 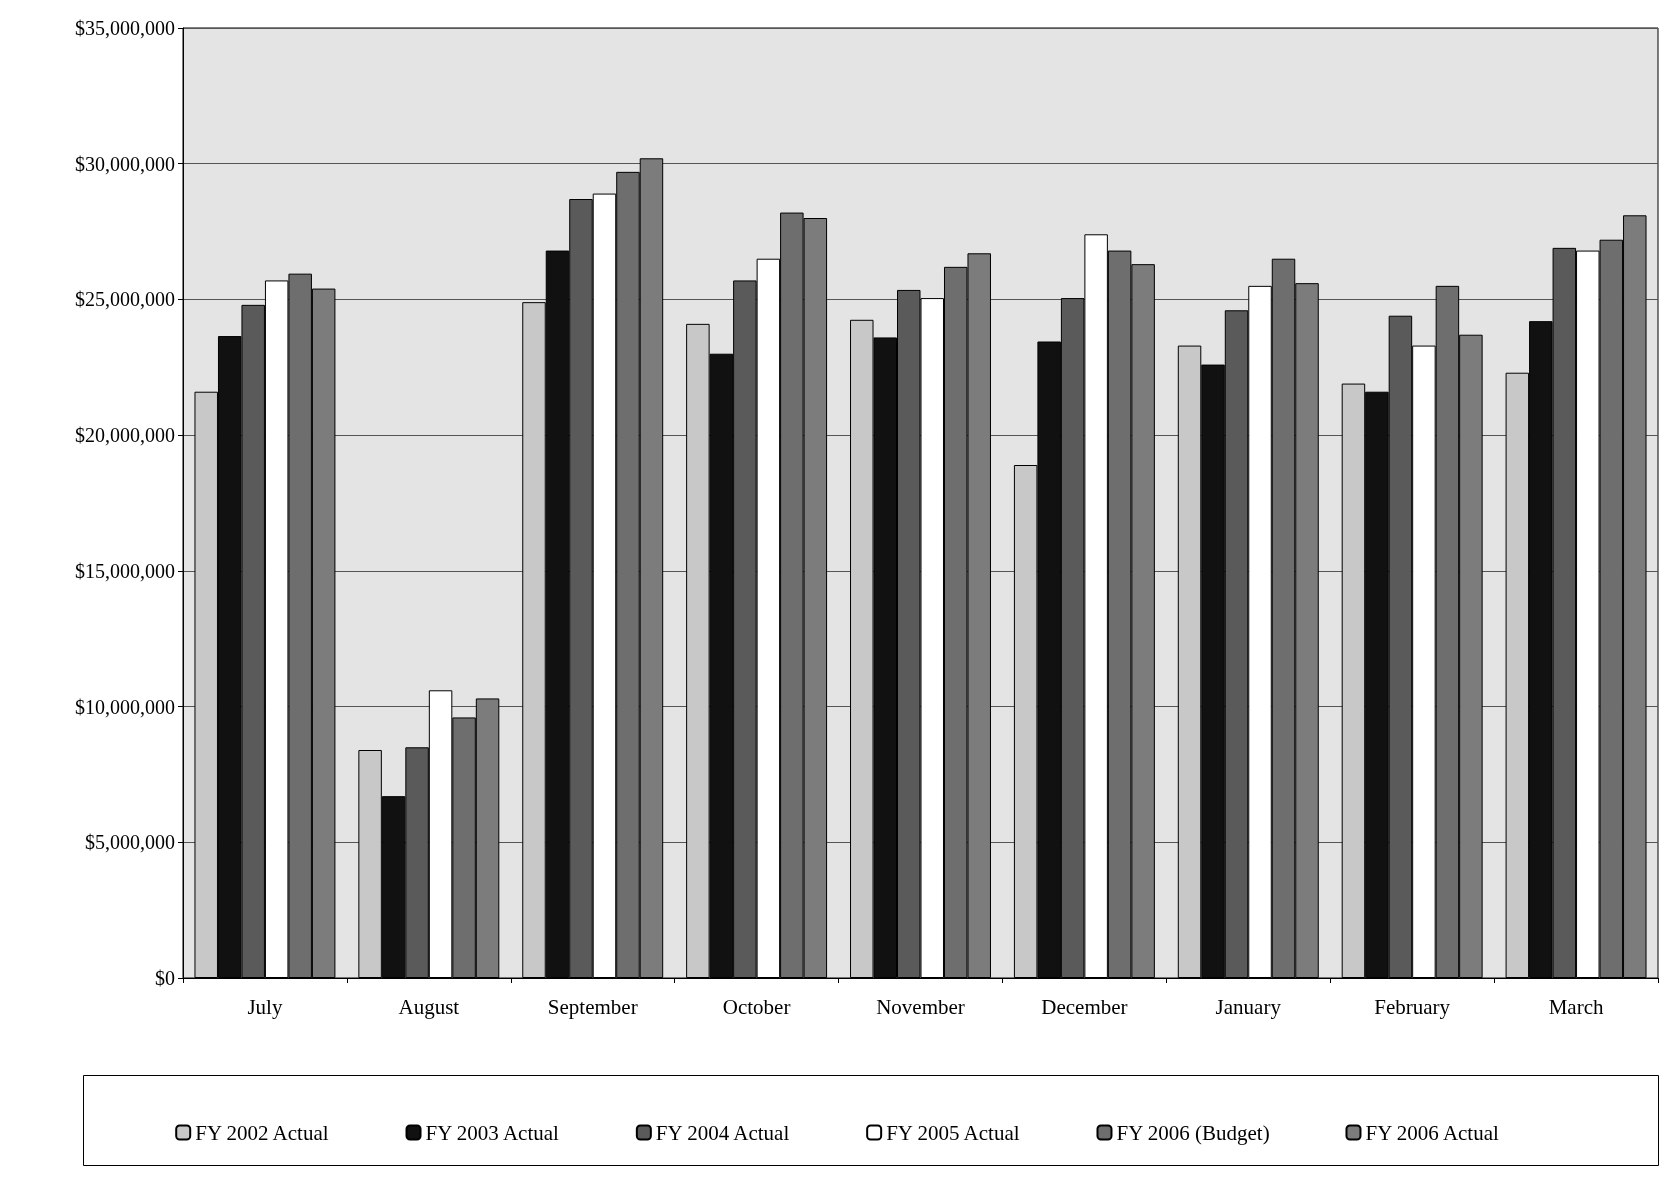 I want to click on y-tick-label: $20,000,000, so click(x=125, y=435).